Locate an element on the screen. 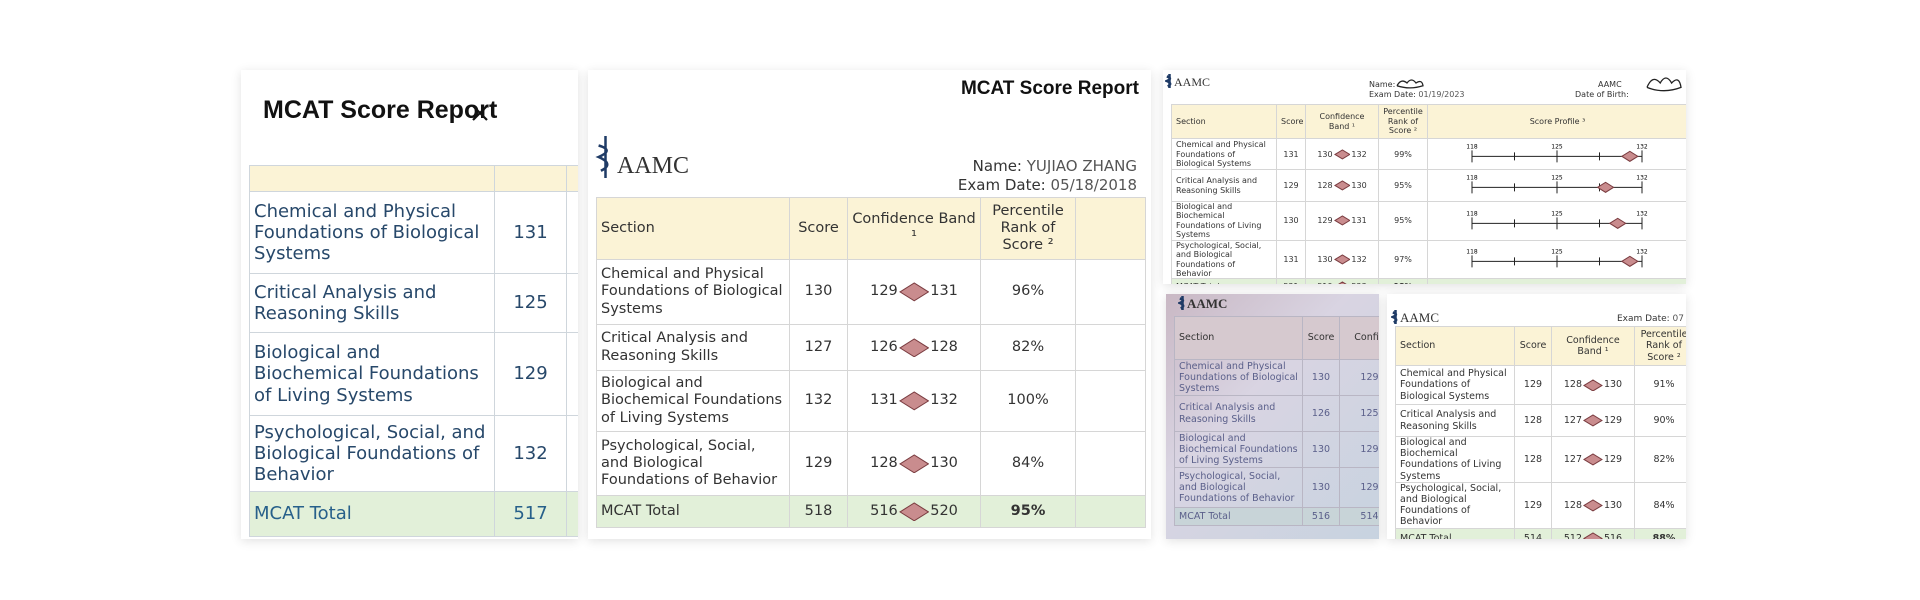  column-header: Percentile Rank of Score ² is located at coordinates (1403, 121).